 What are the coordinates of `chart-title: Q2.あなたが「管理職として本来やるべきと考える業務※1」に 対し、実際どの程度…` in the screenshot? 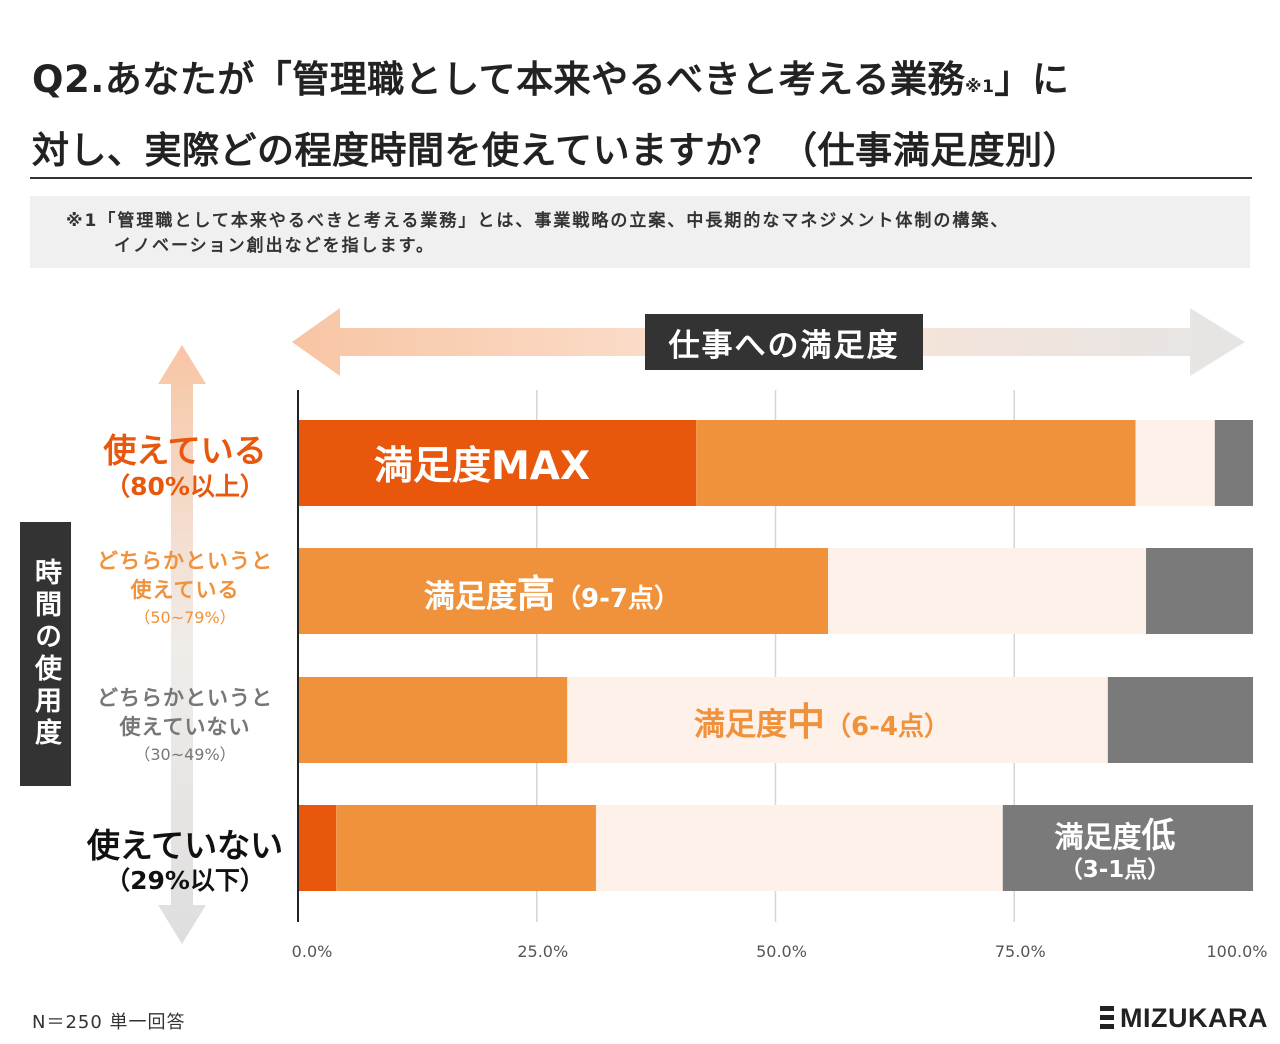 It's located at (642, 115).